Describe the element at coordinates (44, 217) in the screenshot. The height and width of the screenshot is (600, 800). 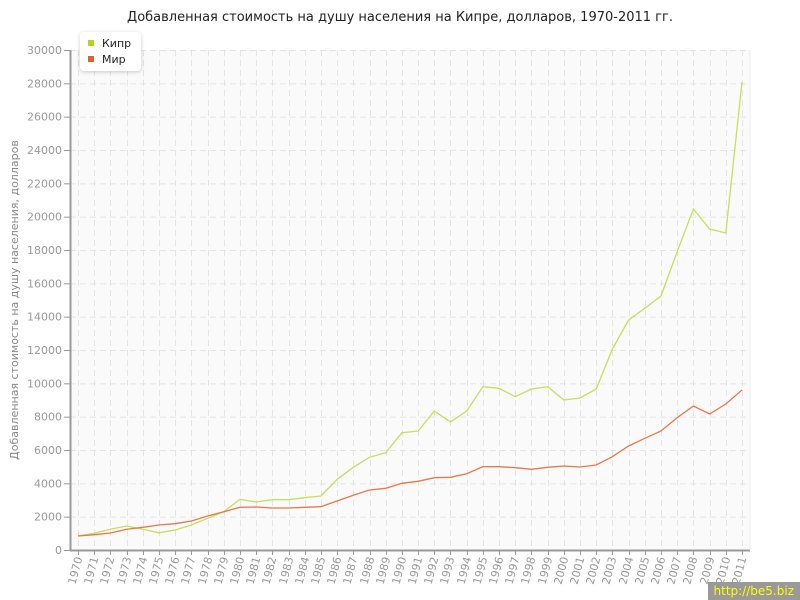
I see `y-tick-label: 20000` at that location.